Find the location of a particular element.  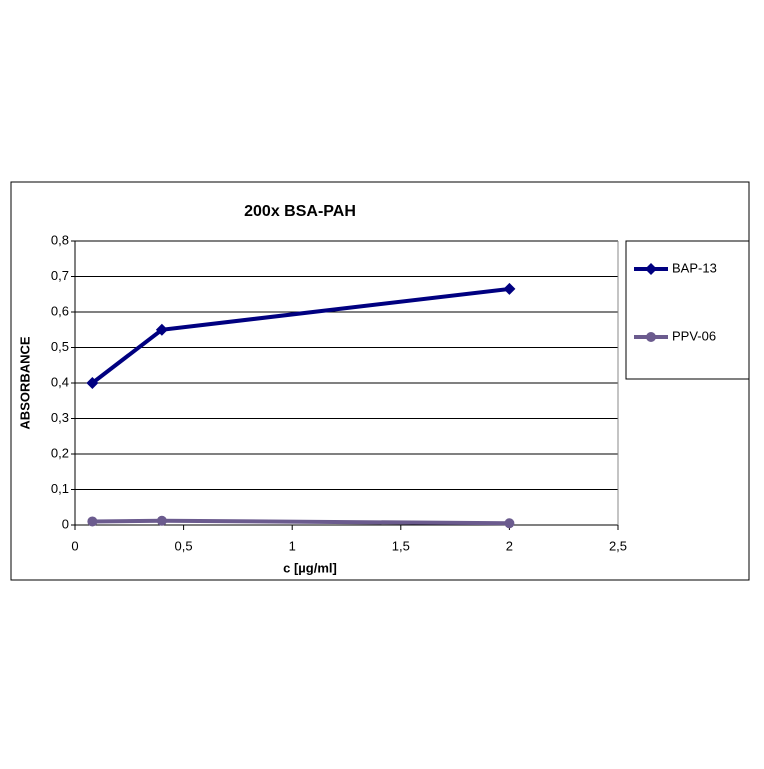

y-tick-label: 0,8 is located at coordinates (60, 239).